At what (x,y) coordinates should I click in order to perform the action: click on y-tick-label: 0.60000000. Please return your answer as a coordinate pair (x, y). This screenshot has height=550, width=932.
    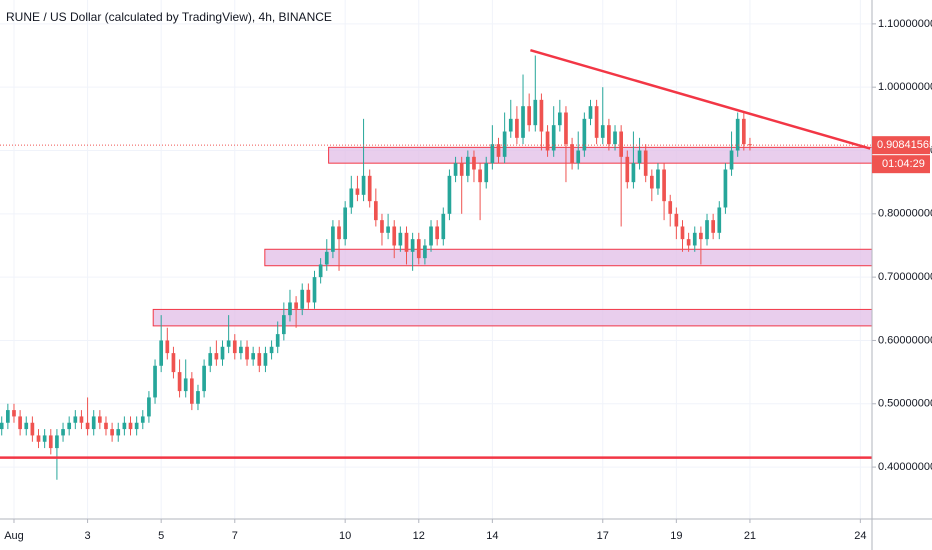
    Looking at the image, I should click on (905, 340).